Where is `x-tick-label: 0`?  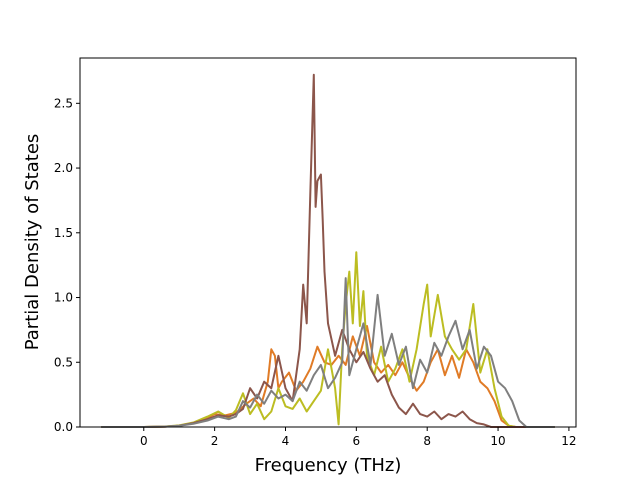
x-tick-label: 0 is located at coordinates (144, 441).